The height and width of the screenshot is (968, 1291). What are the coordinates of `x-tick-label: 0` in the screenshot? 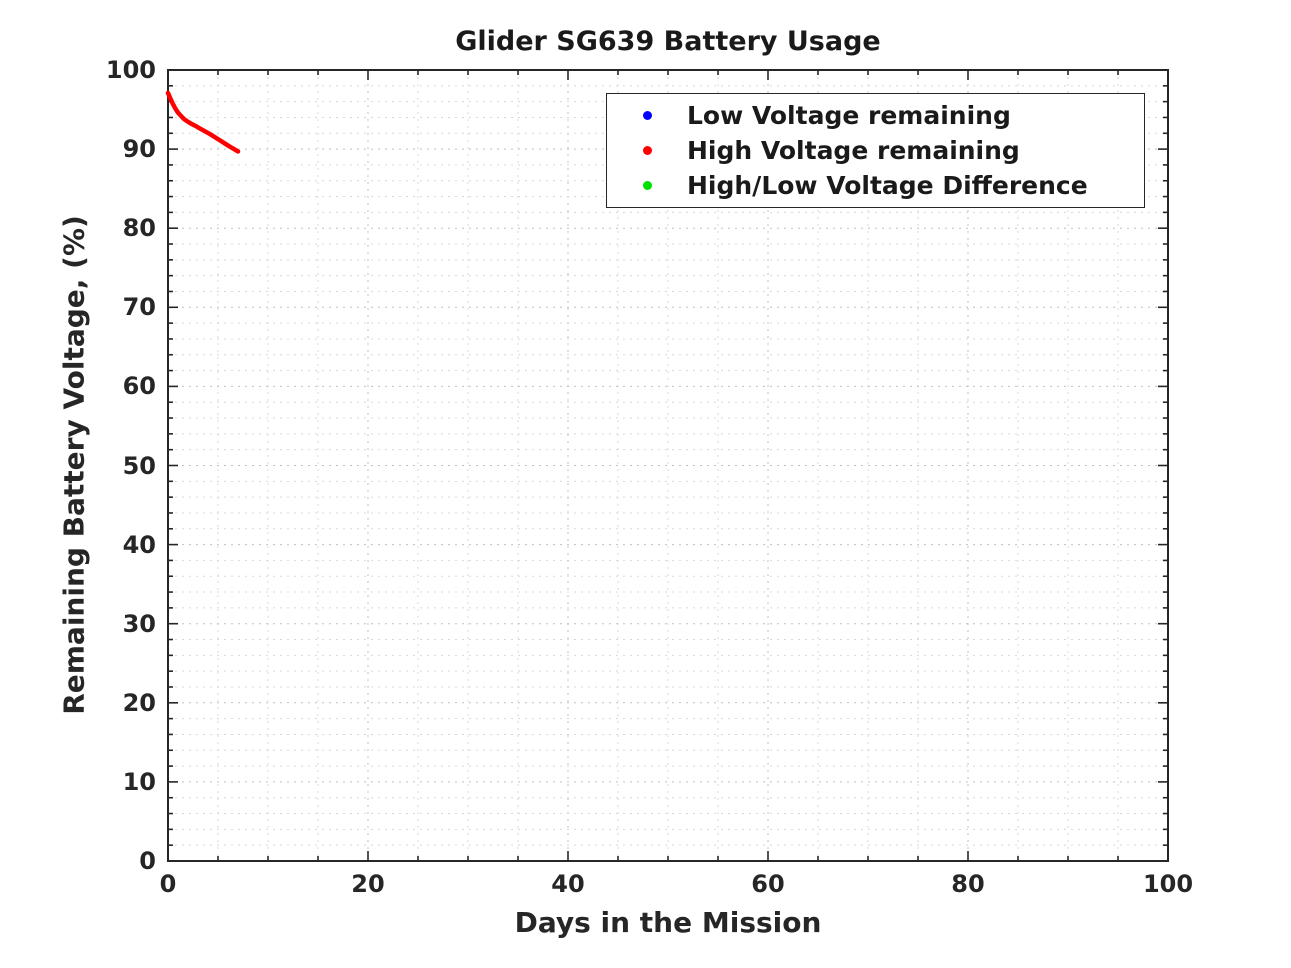 It's located at (168, 884).